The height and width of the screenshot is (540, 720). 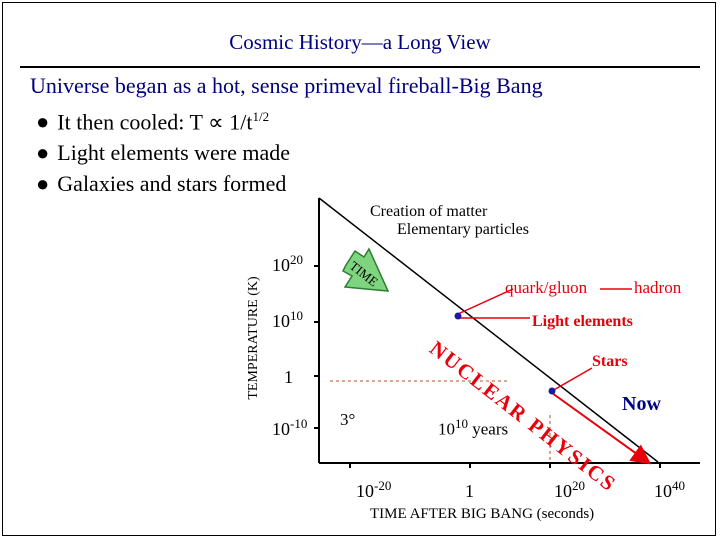 I want to click on title-underline, so click(x=360, y=67).